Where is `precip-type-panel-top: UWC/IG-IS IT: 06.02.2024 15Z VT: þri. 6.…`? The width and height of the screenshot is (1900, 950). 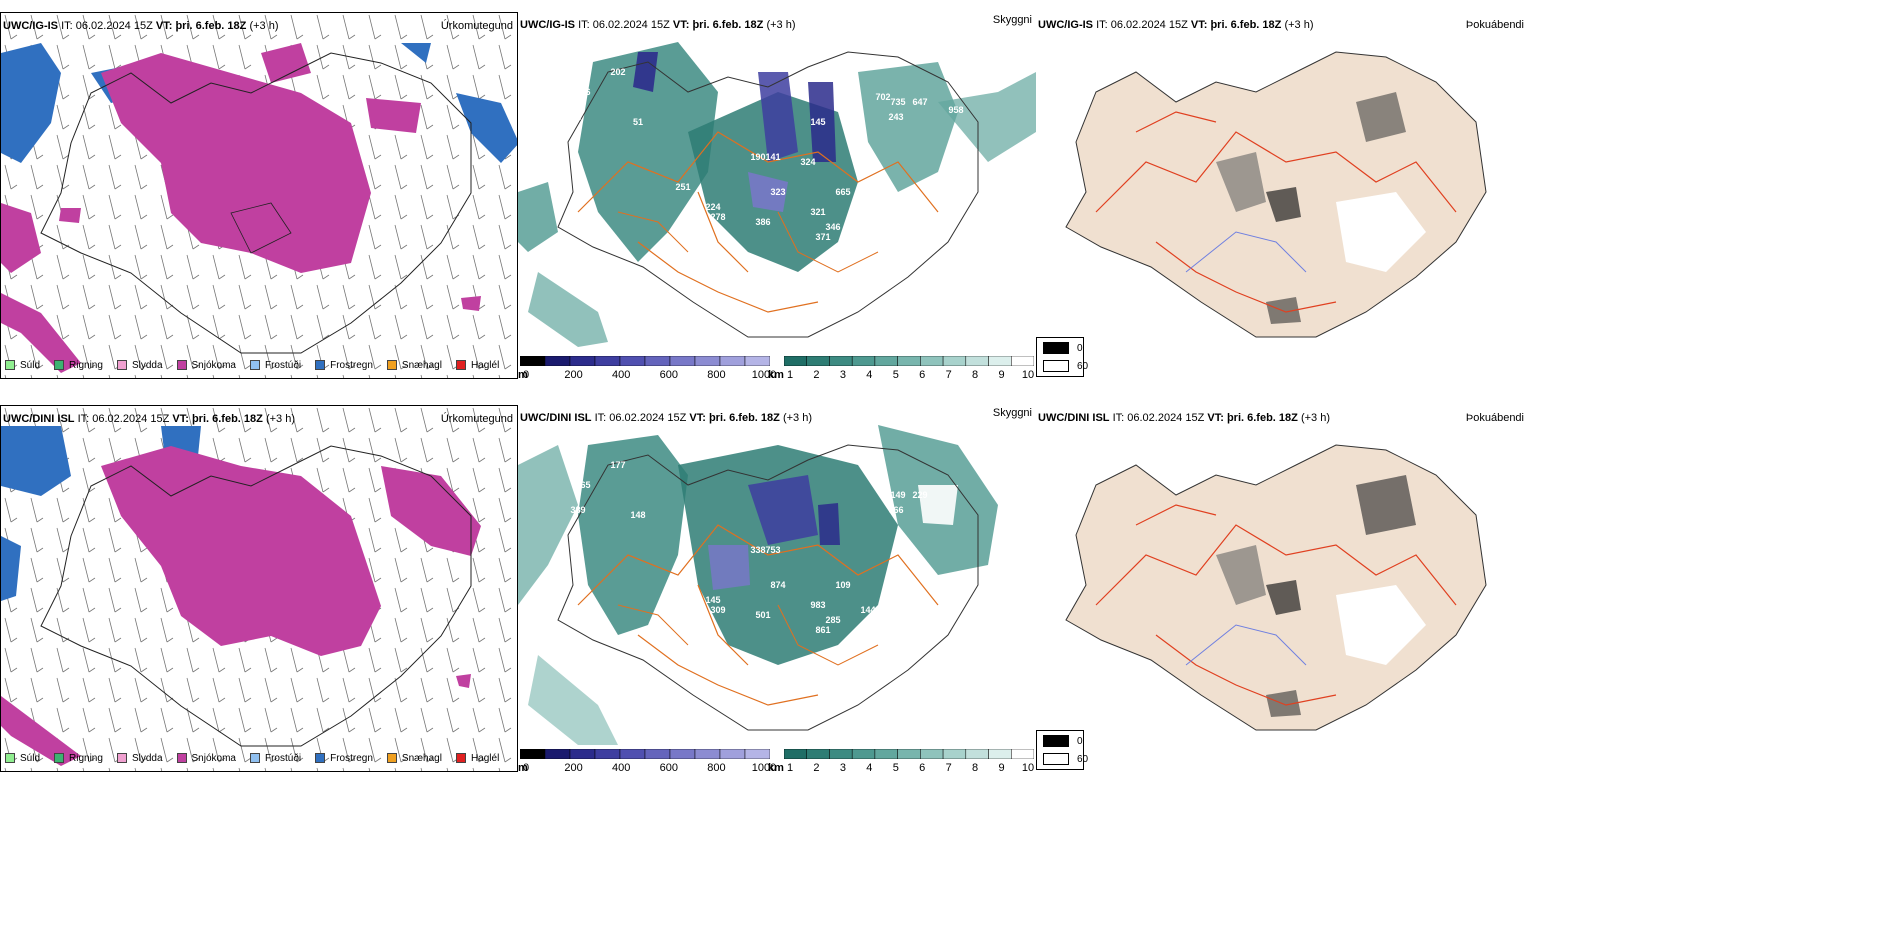
precip-type-panel-top: UWC/IG-IS IT: 06.02.2024 15Z VT: þri. 6.… is located at coordinates (259, 195).